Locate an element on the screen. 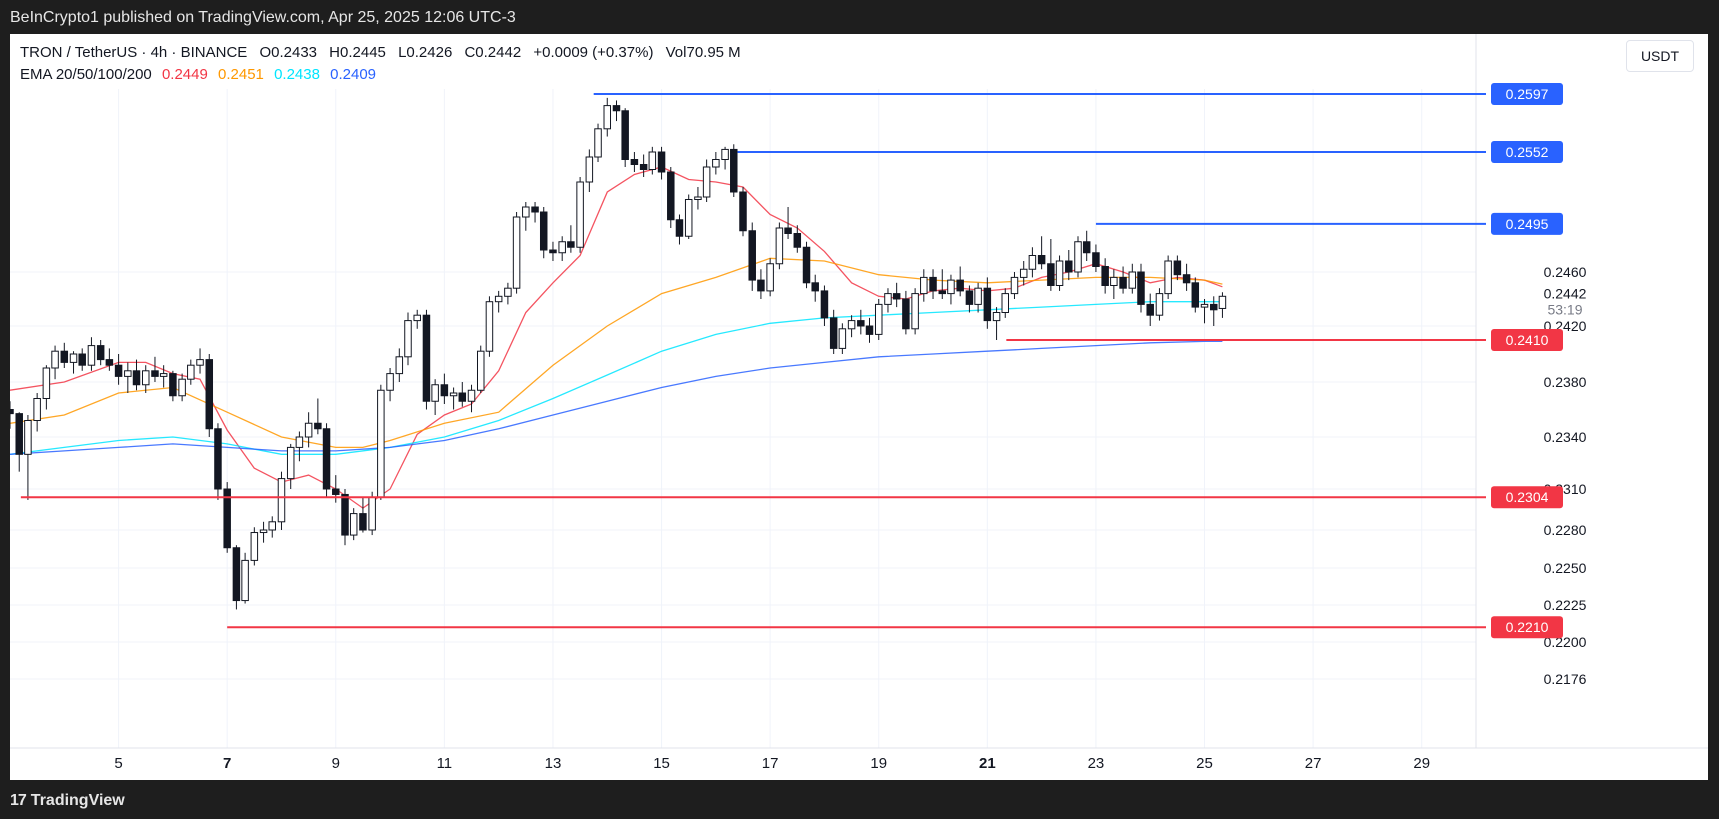 The height and width of the screenshot is (819, 1719). ohlc-close: C0.2442 is located at coordinates (493, 52).